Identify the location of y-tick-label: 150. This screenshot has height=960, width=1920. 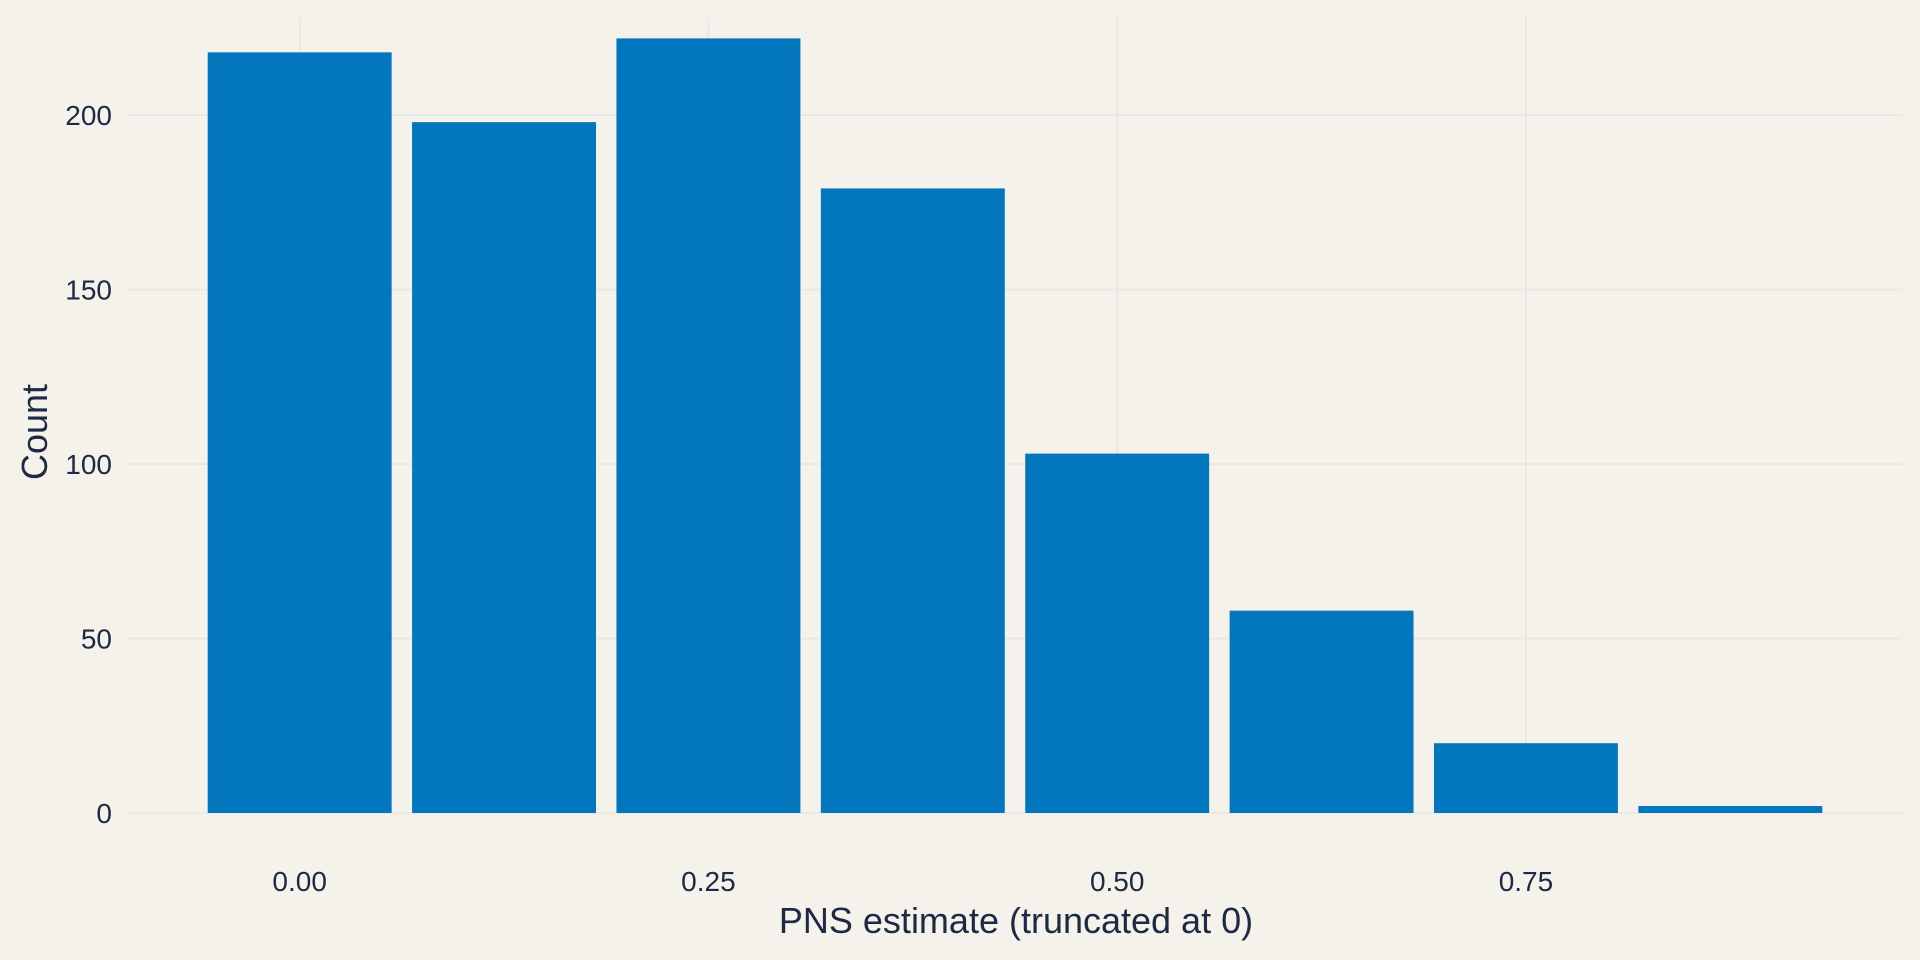
(88, 290).